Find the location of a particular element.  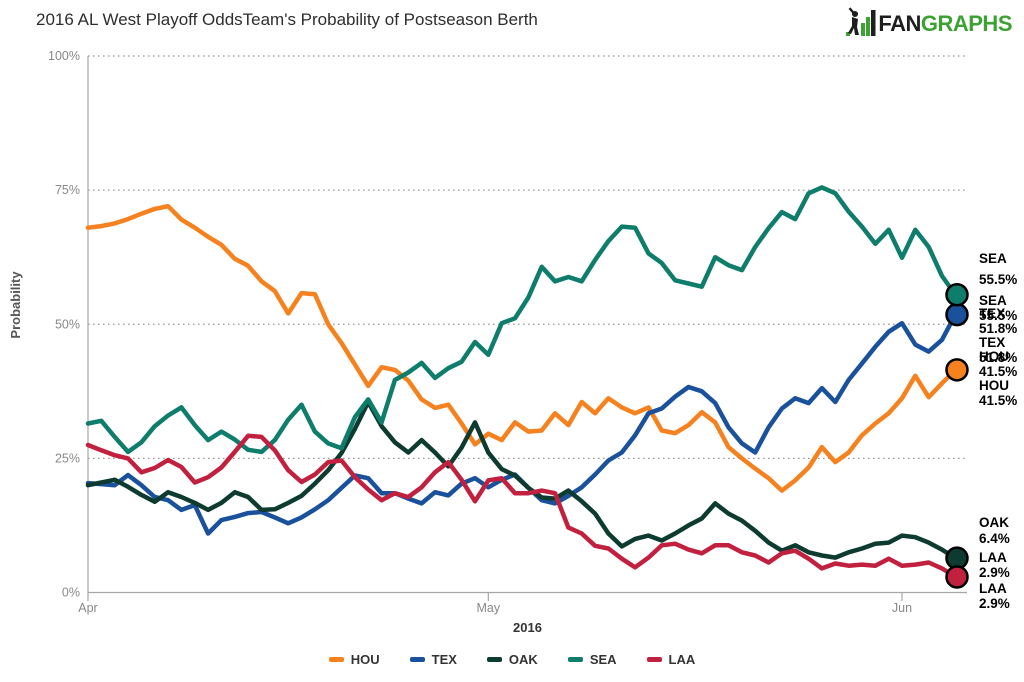

end-label-team-HOU-5: HOU is located at coordinates (994, 385).